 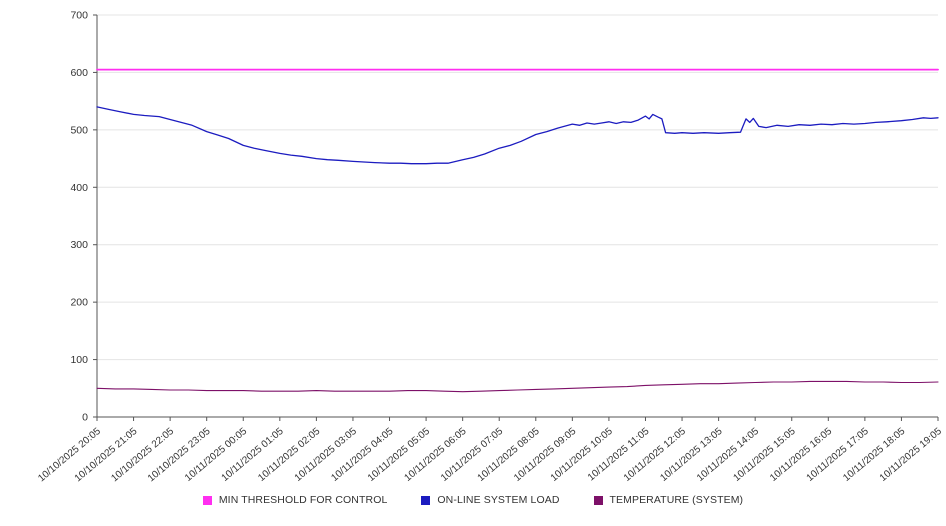 What do you see at coordinates (79, 130) in the screenshot?
I see `y-tick-label: 500` at bounding box center [79, 130].